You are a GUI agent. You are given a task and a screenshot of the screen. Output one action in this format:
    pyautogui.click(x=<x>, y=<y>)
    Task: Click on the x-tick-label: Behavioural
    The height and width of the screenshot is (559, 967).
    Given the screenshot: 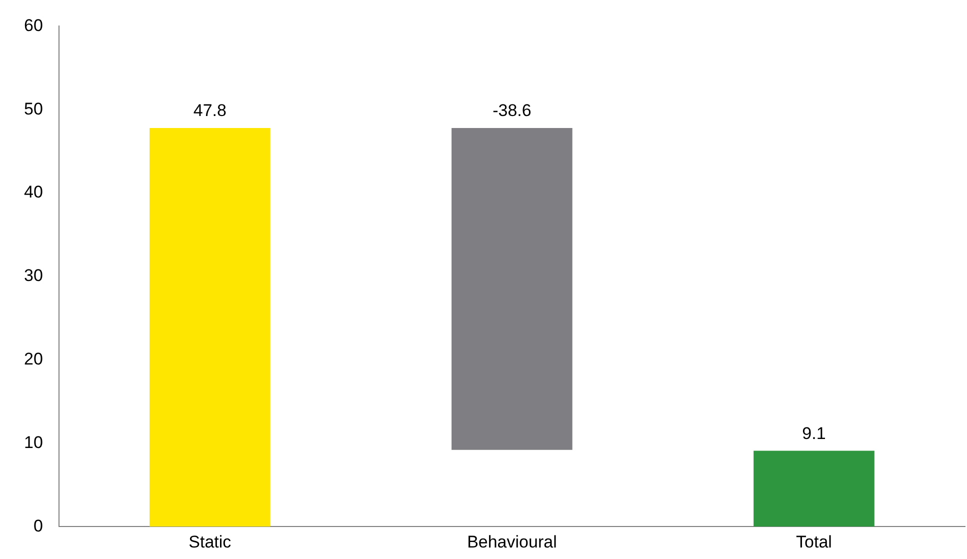 What is the action you would take?
    pyautogui.click(x=512, y=542)
    